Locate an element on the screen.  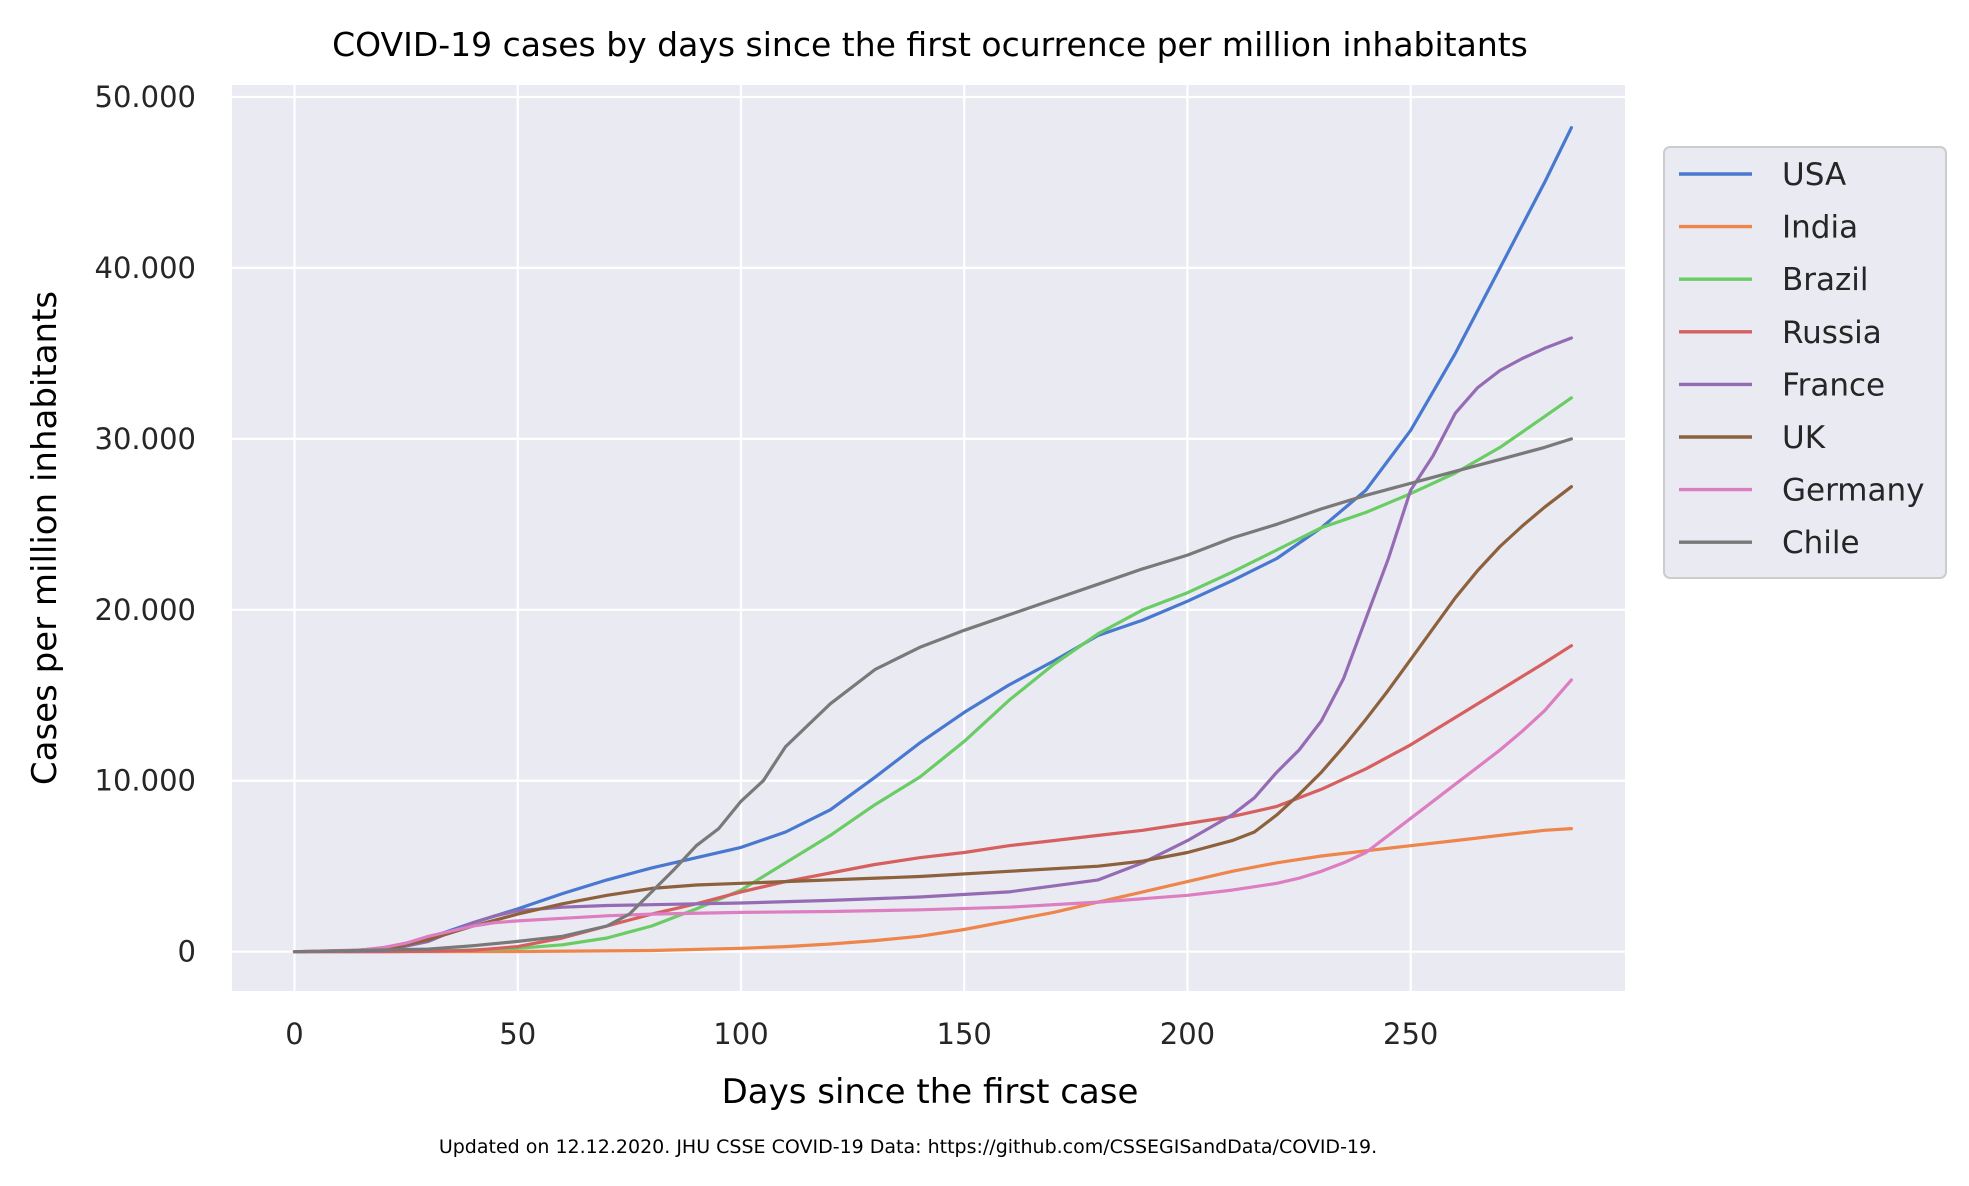
y-tick-label: 0 is located at coordinates (187, 952).